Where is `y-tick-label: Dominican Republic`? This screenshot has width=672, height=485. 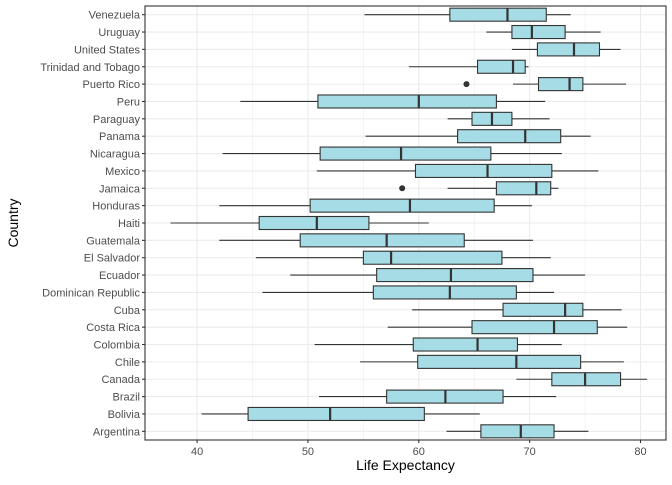 y-tick-label: Dominican Republic is located at coordinates (91, 293).